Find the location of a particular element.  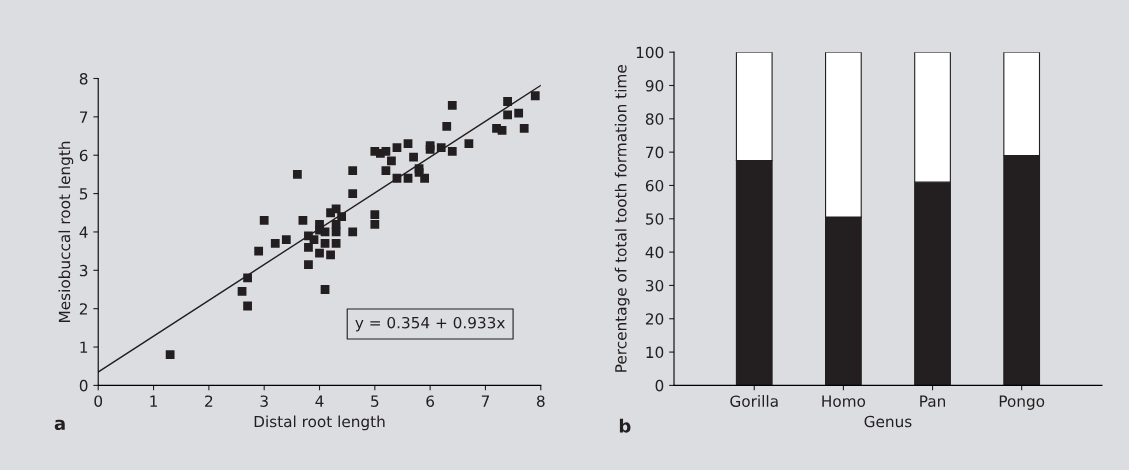

y-axis-title: Percentage of total tooth formation time is located at coordinates (622, 218).